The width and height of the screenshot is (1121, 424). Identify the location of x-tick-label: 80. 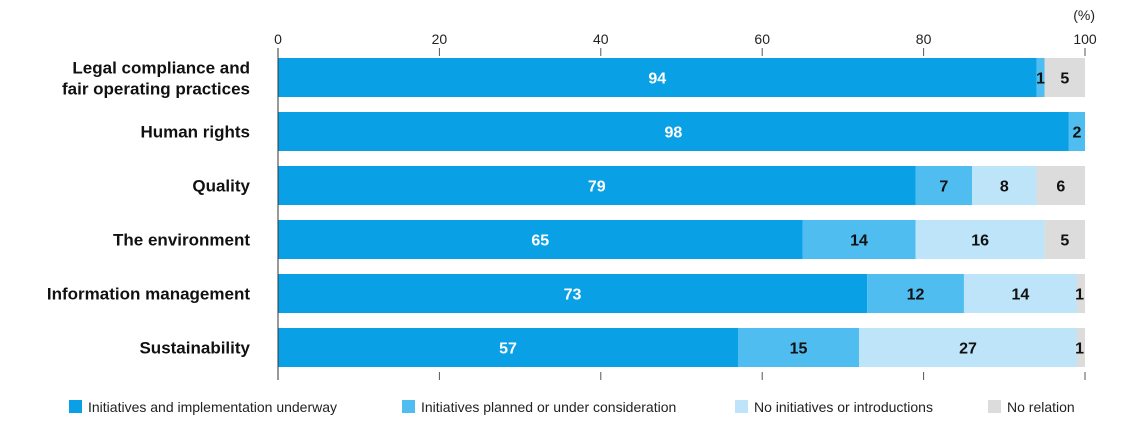
(924, 39).